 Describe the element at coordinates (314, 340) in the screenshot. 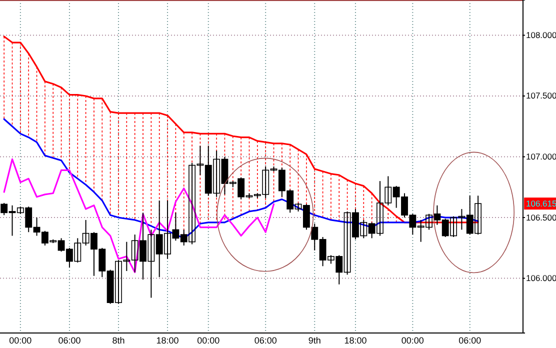

I see `x-tick-label: 9th` at that location.